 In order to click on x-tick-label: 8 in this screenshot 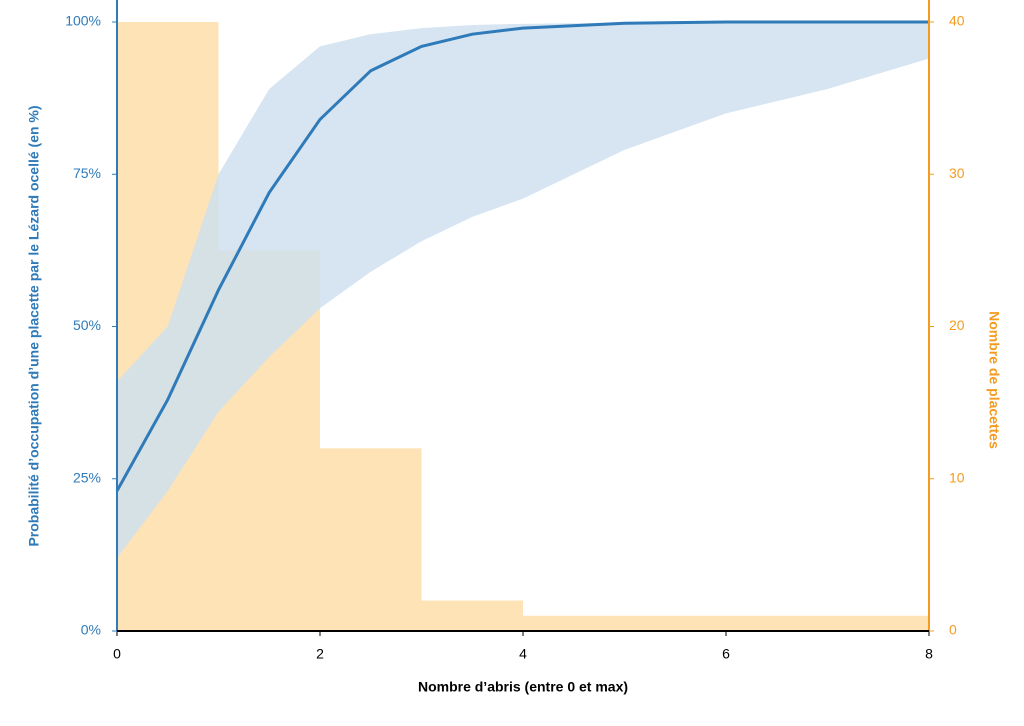, I will do `click(929, 654)`.